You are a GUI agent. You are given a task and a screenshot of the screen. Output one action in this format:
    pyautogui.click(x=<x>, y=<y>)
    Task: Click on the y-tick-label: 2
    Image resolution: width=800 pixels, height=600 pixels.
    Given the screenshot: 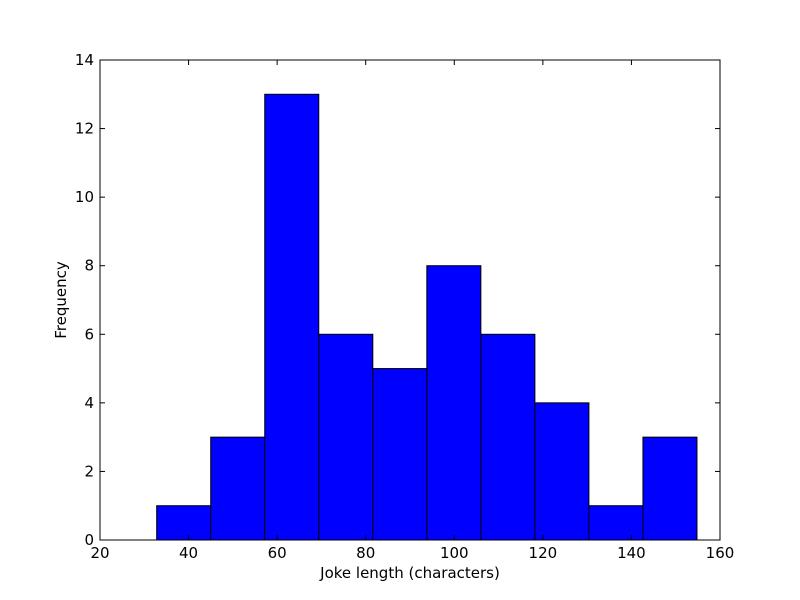 What is the action you would take?
    pyautogui.click(x=89, y=471)
    